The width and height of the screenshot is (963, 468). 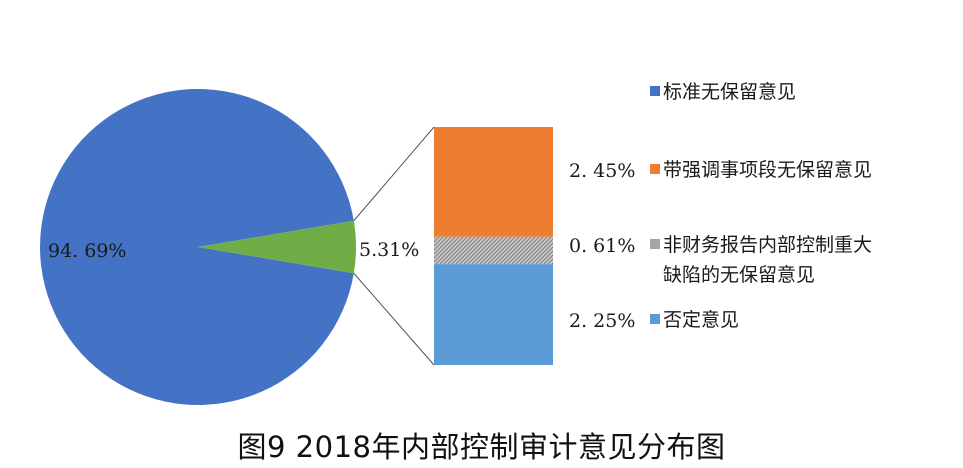 What do you see at coordinates (602, 246) in the screenshot?
I see `bar-value-label: 0. 61%` at bounding box center [602, 246].